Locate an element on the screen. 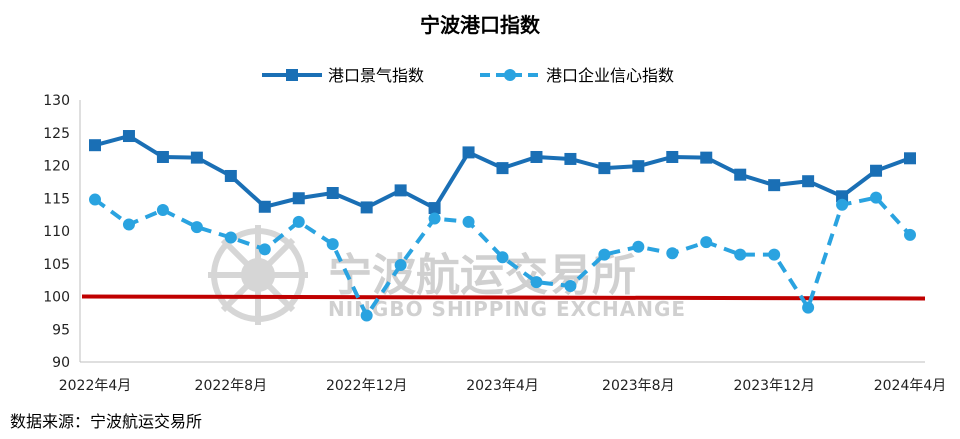  legend-item-series-2: 港口企业信心指数 is located at coordinates (577, 75).